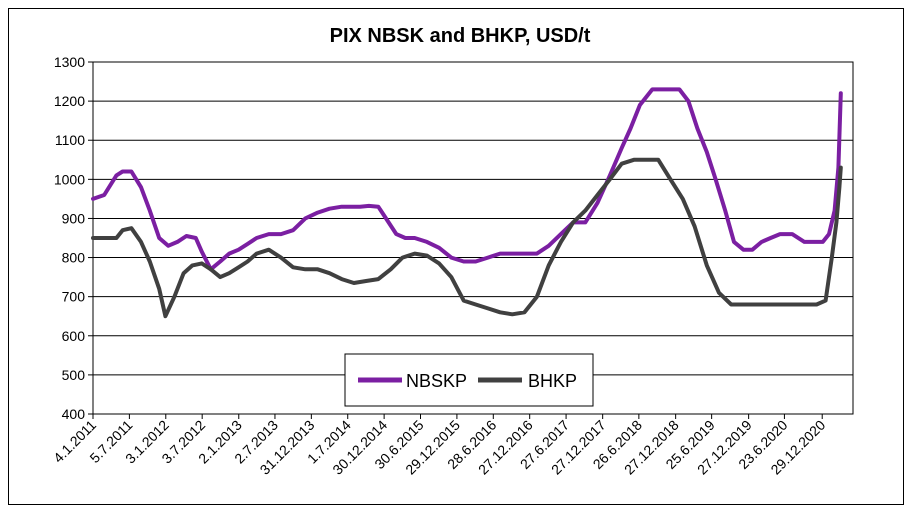 This screenshot has width=916, height=513. Describe the element at coordinates (70, 140) in the screenshot. I see `y-tick-label: 1100` at that location.